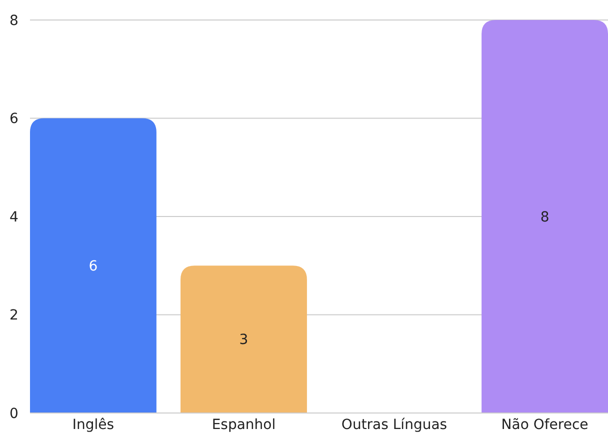  Describe the element at coordinates (14, 414) in the screenshot. I see `y-tick-label: 0` at that location.